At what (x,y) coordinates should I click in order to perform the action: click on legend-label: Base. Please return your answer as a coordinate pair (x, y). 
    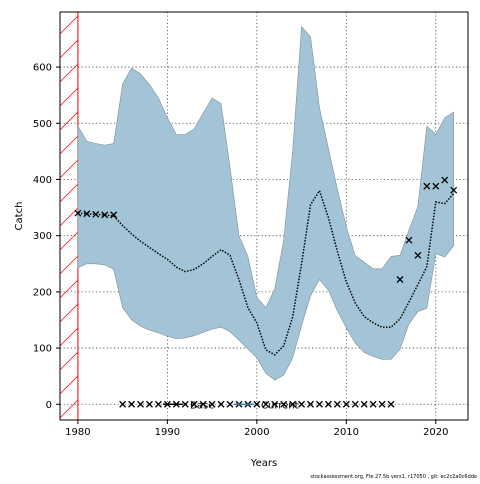
    Looking at the image, I should click on (202, 405).